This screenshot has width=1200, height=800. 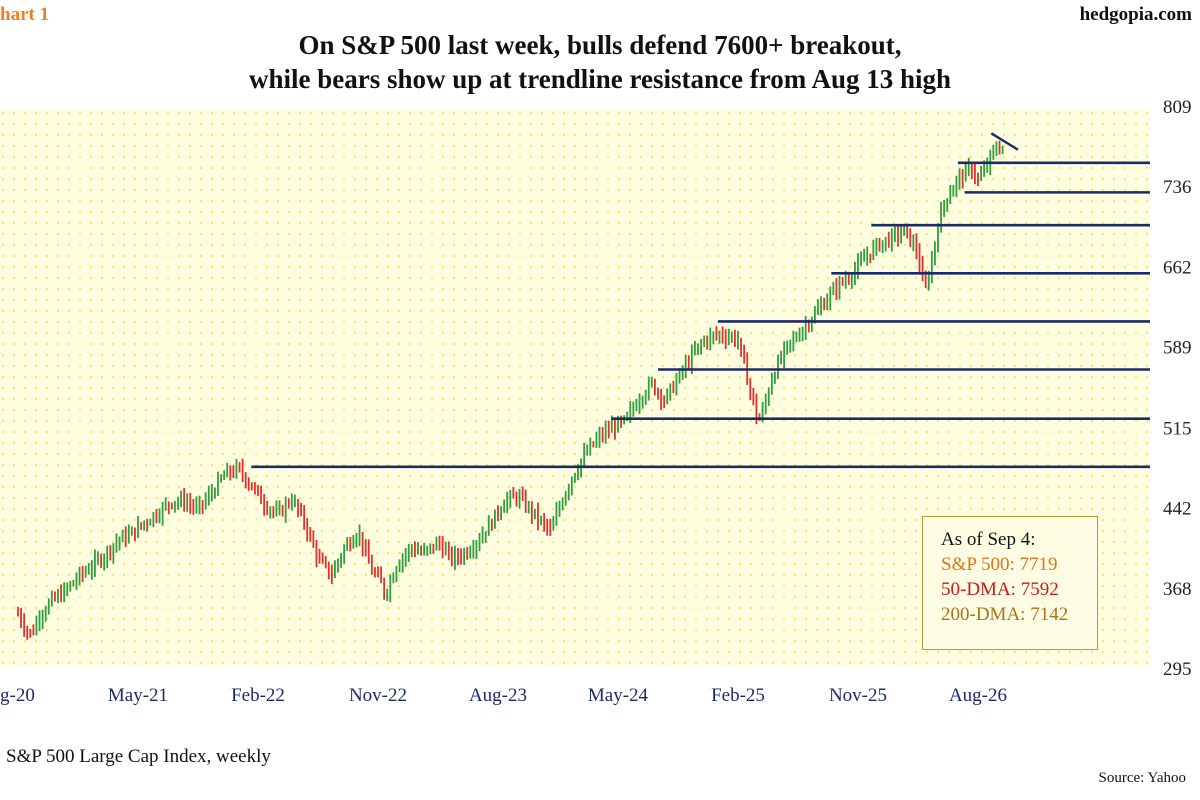 What do you see at coordinates (1177, 669) in the screenshot?
I see `y-tick-0: 295` at bounding box center [1177, 669].